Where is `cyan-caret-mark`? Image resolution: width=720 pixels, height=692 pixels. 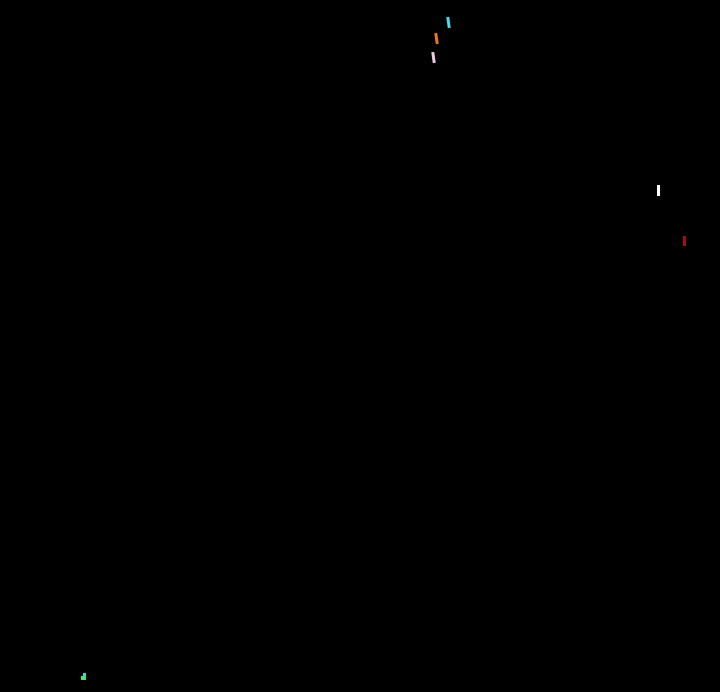 cyan-caret-mark is located at coordinates (448, 22).